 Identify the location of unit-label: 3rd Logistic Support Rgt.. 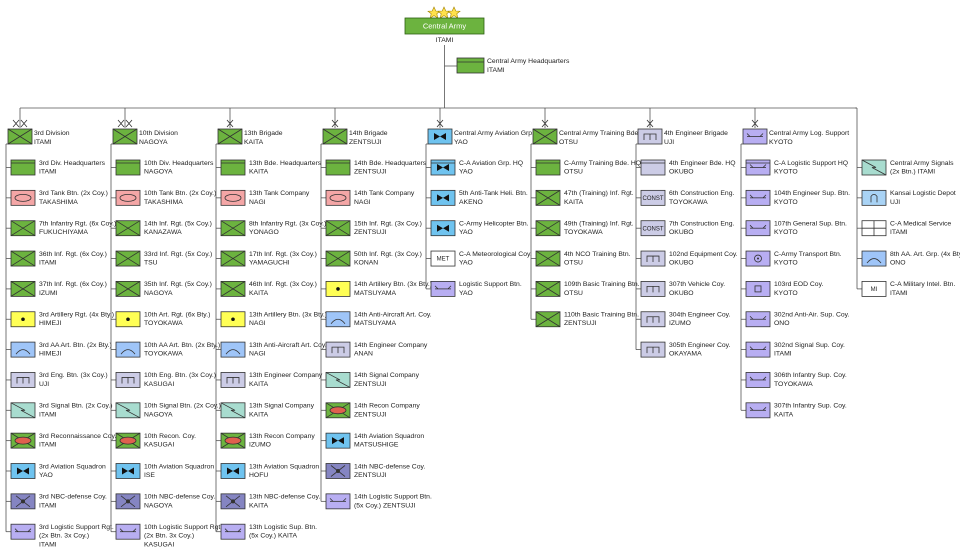
(76, 527).